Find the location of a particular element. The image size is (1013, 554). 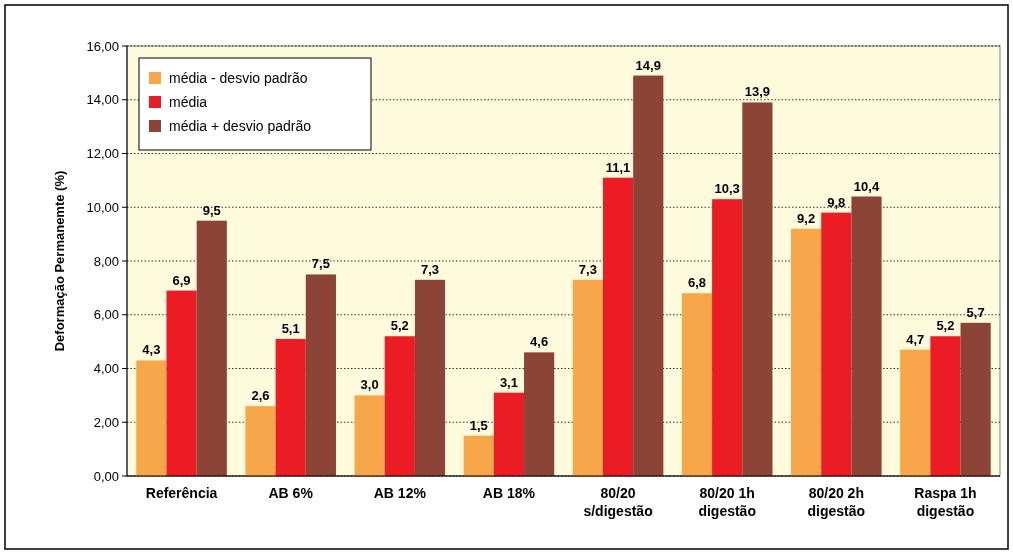

y-tick-label: 10,00 is located at coordinates (102, 207).